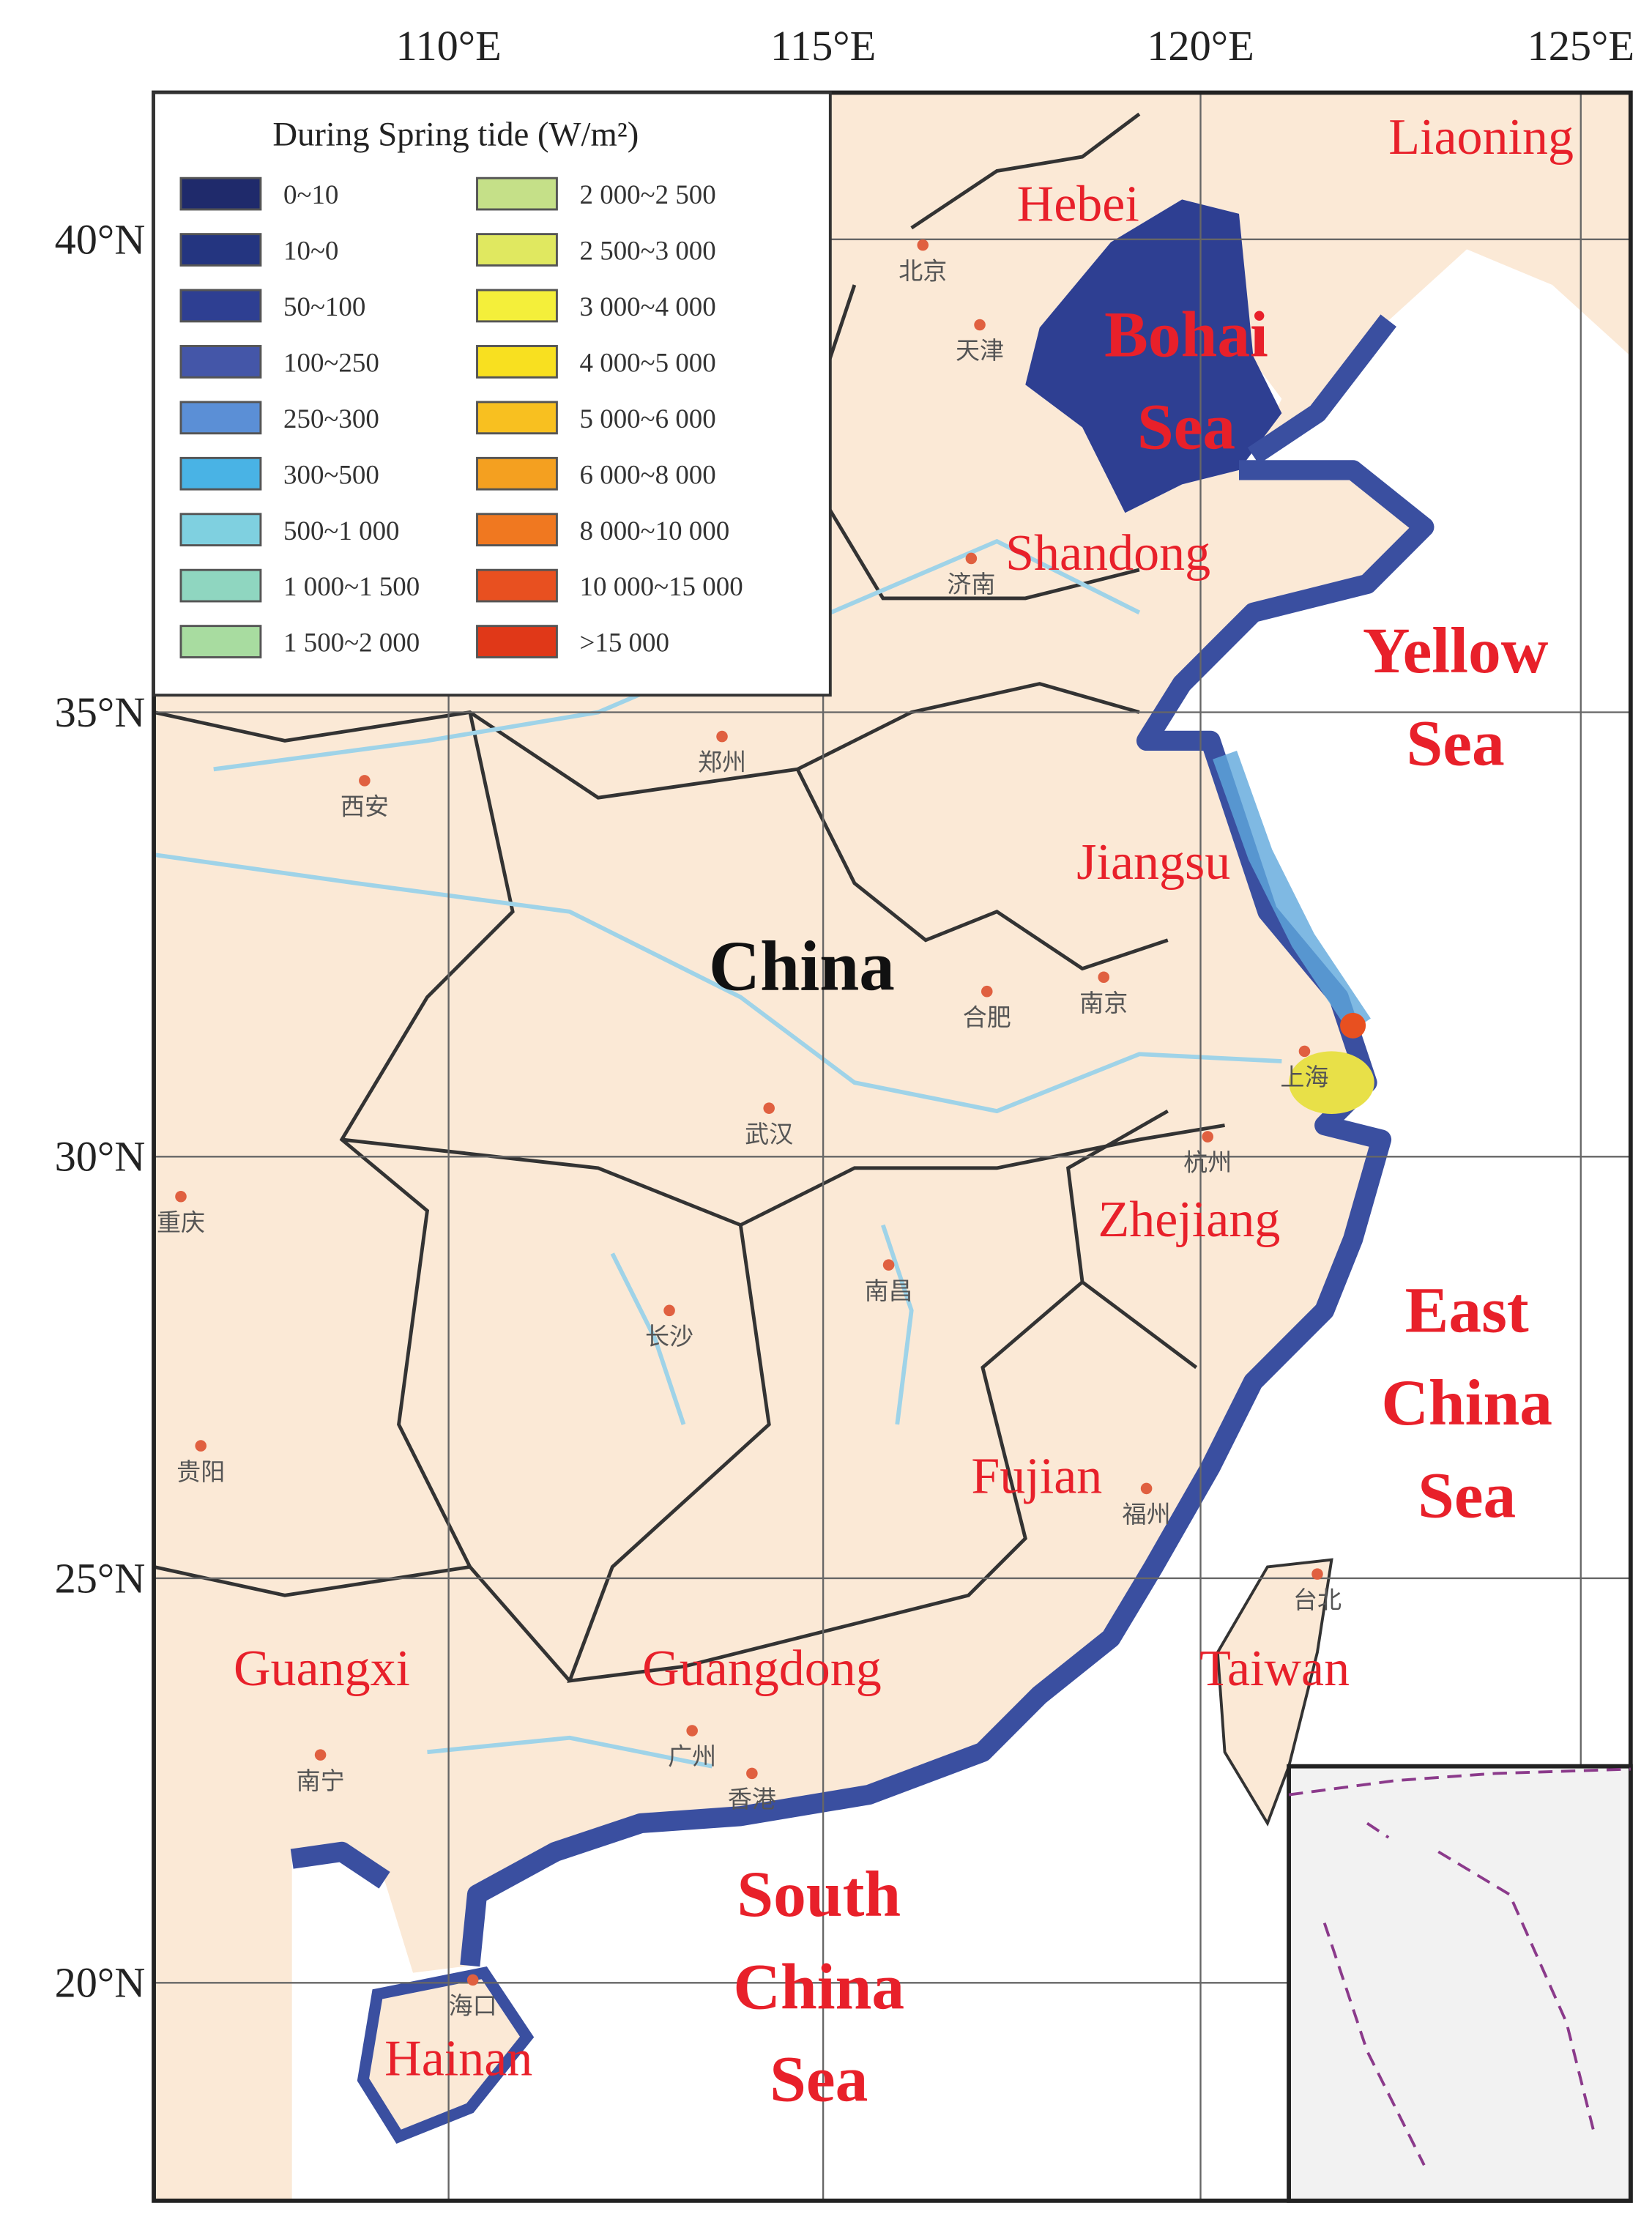 The height and width of the screenshot is (2225, 1652). What do you see at coordinates (1353, 1025) in the screenshot?
I see `hotspot` at bounding box center [1353, 1025].